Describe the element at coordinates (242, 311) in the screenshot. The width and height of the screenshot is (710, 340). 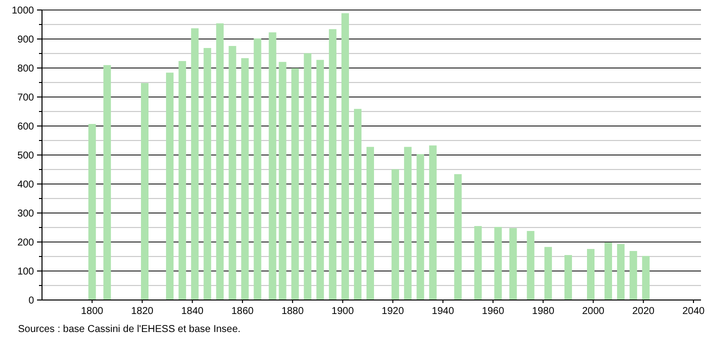
I see `x-tick-label: 1860` at that location.